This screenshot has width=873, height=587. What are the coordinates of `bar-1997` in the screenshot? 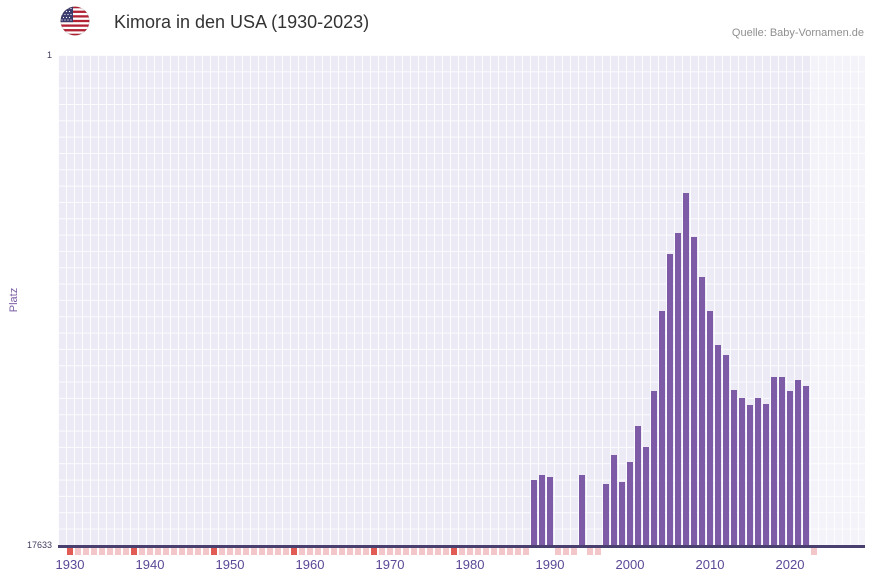 It's located at (606, 514).